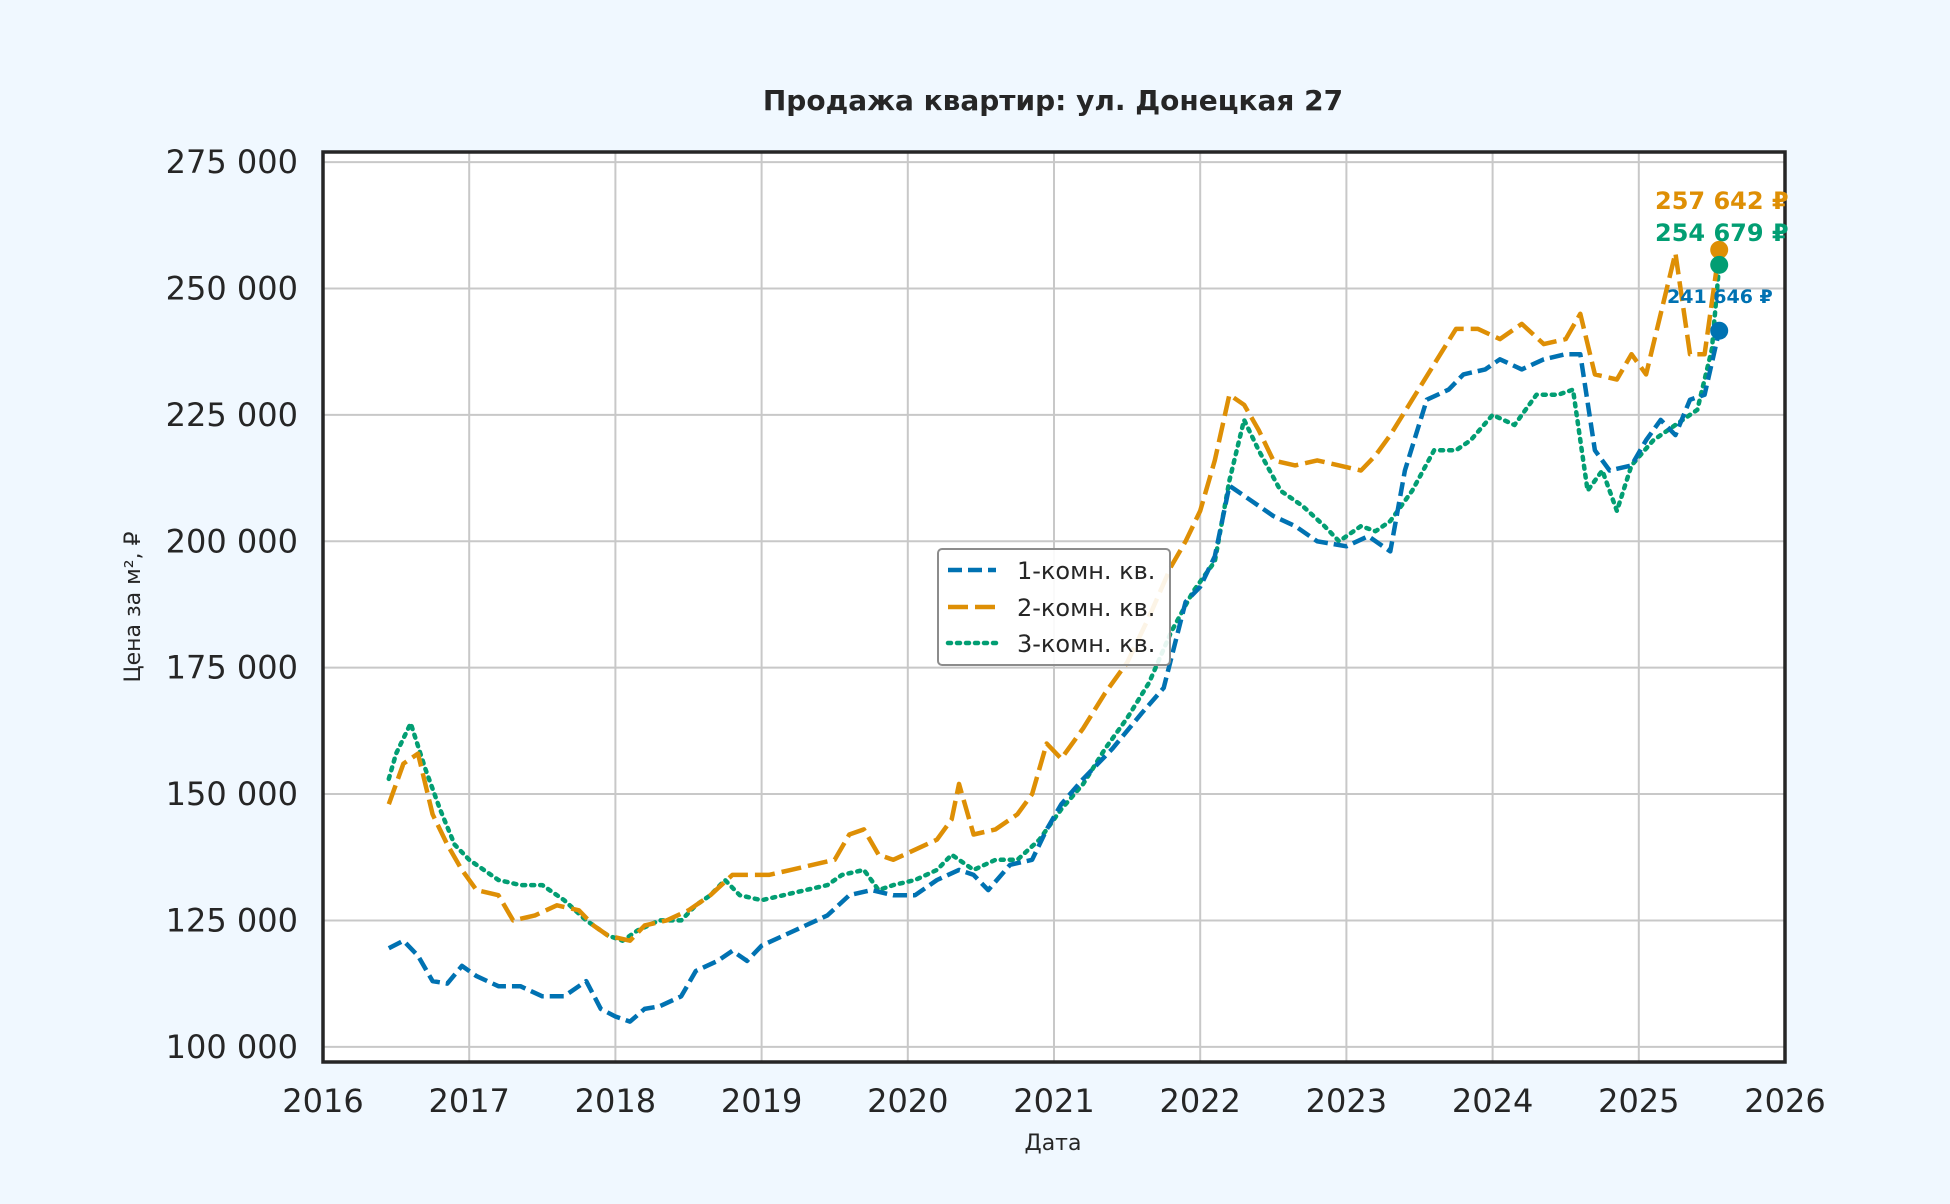 The image size is (1950, 1204). Describe the element at coordinates (1722, 201) in the screenshot. I see `end-label-2-room: 257 642 ₽` at that location.